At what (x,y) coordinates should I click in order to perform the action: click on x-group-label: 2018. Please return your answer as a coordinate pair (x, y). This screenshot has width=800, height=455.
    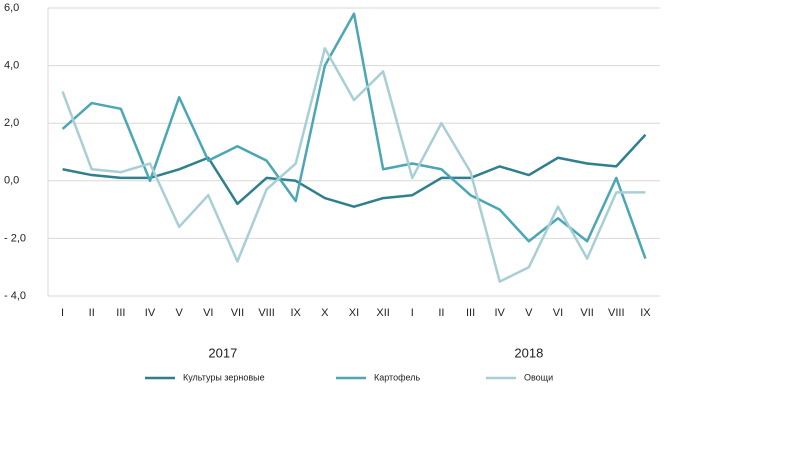
    Looking at the image, I should click on (528, 352).